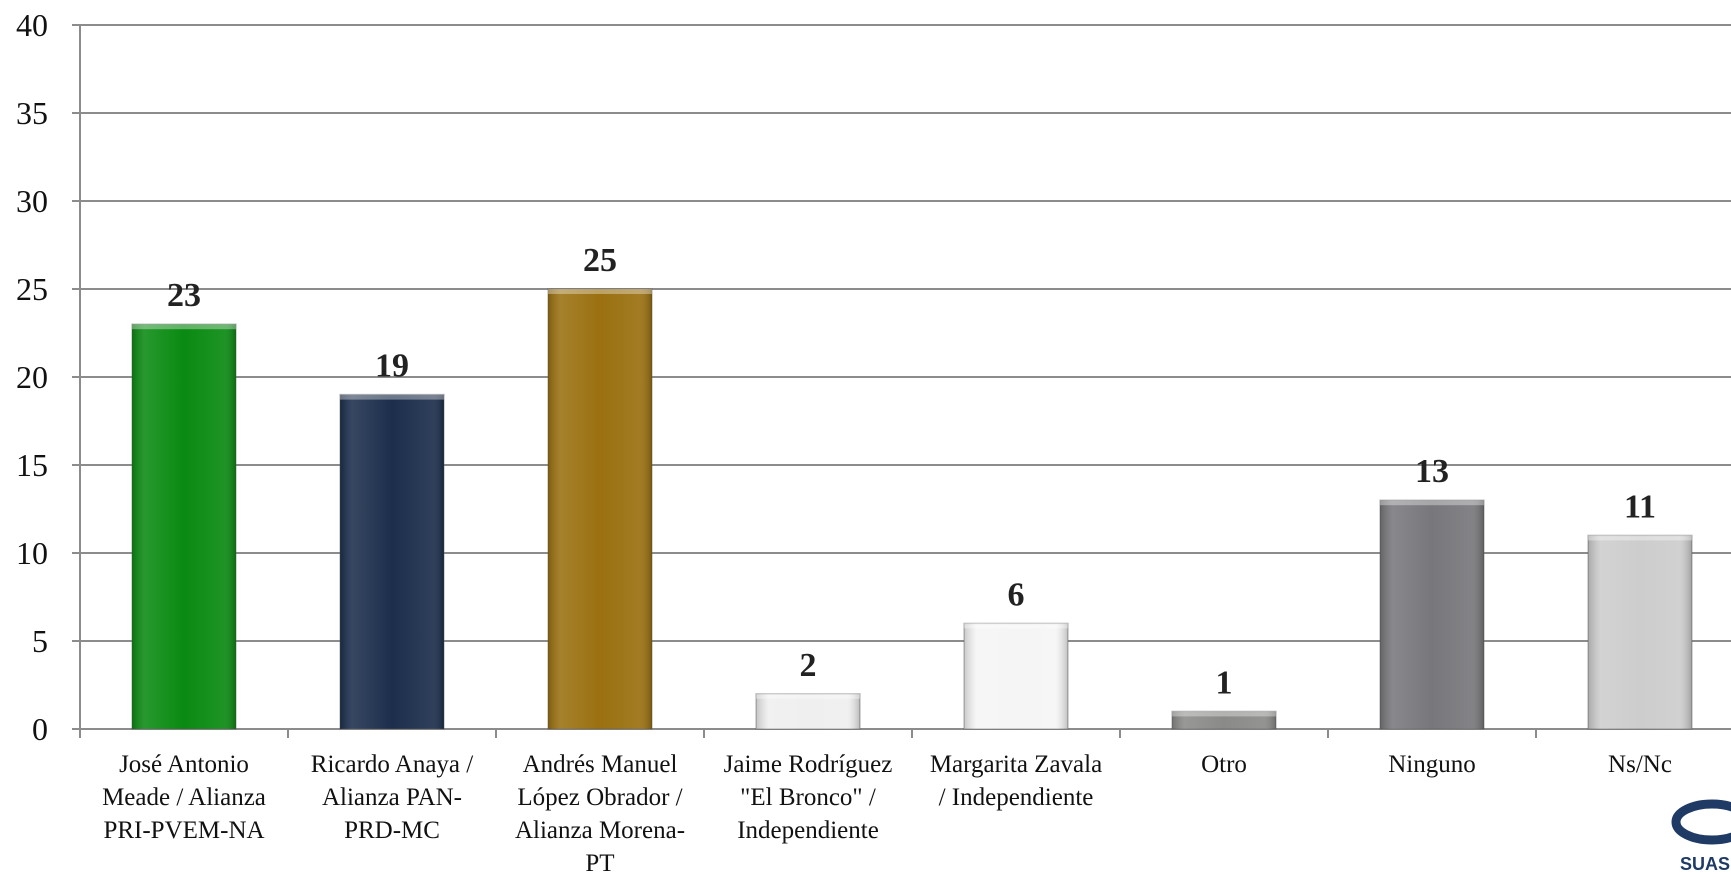 Image resolution: width=1731 pixels, height=874 pixels. Describe the element at coordinates (808, 830) in the screenshot. I see `category-label-line: Independiente` at that location.